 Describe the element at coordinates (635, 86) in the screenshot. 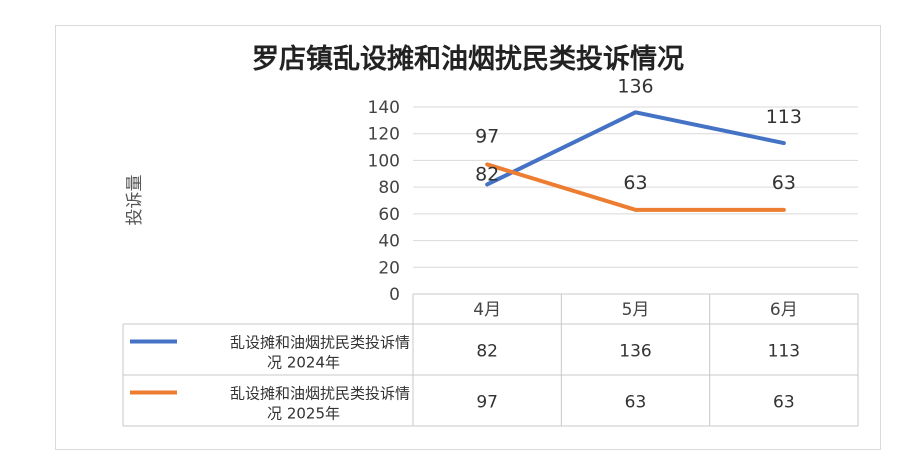

I see `data-label: 136` at that location.